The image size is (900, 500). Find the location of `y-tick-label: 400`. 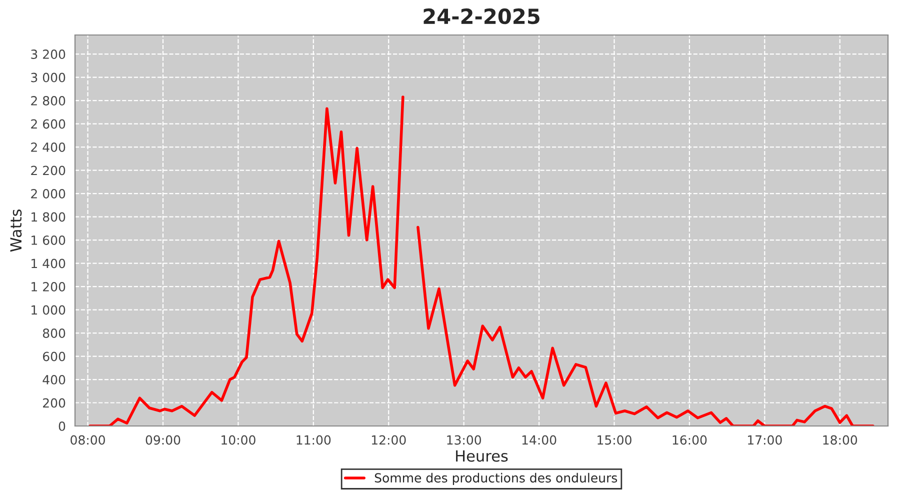

y-tick-label: 400 is located at coordinates (54, 379).